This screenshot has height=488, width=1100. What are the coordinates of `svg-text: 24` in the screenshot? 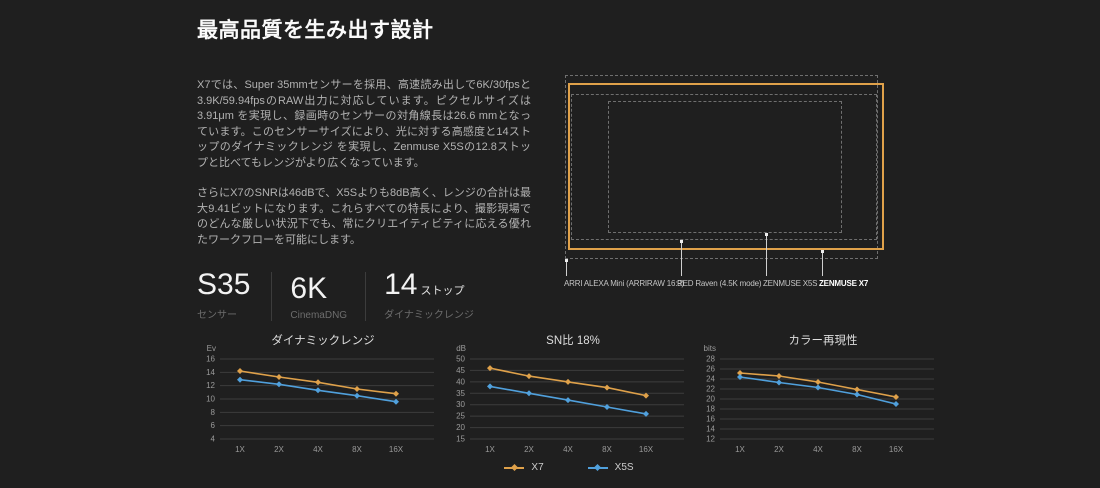 It's located at (710, 379).